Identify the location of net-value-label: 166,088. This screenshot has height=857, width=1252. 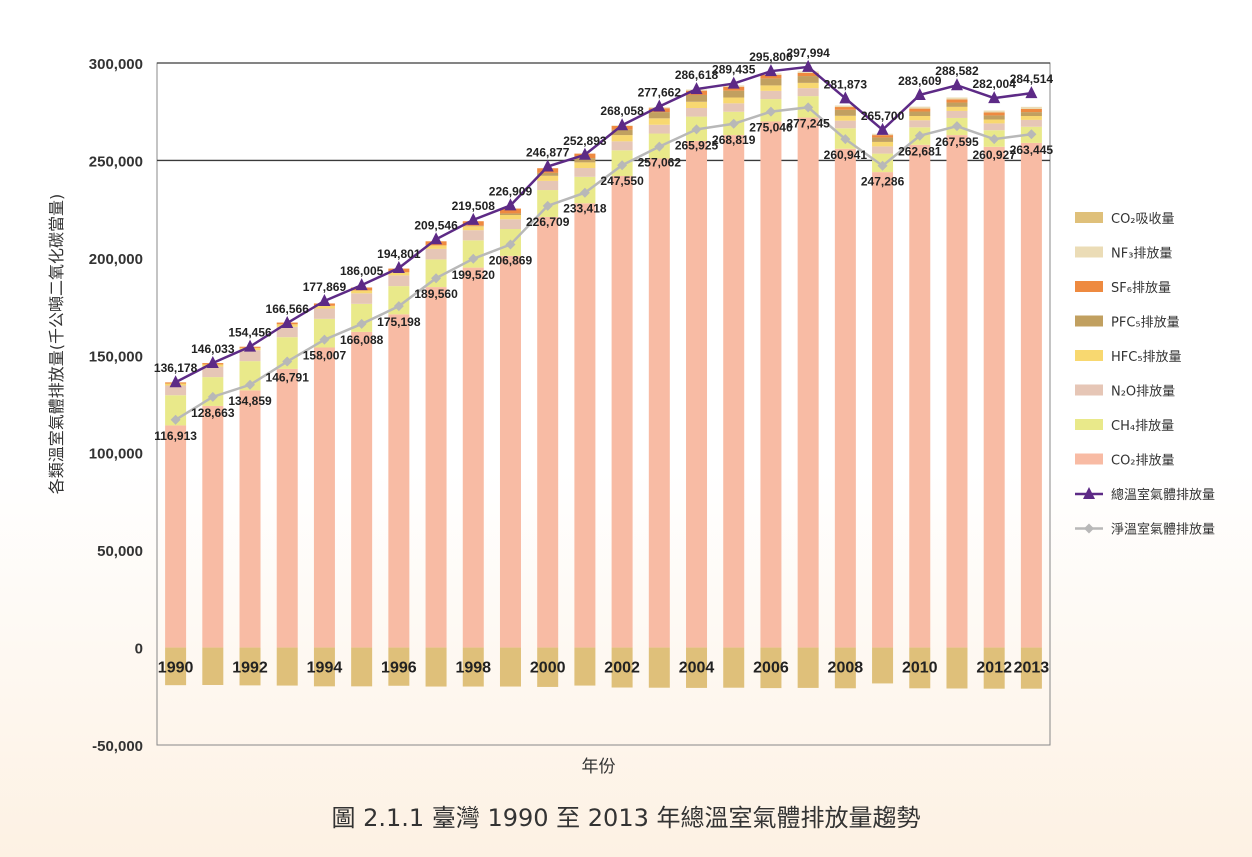
(362, 340).